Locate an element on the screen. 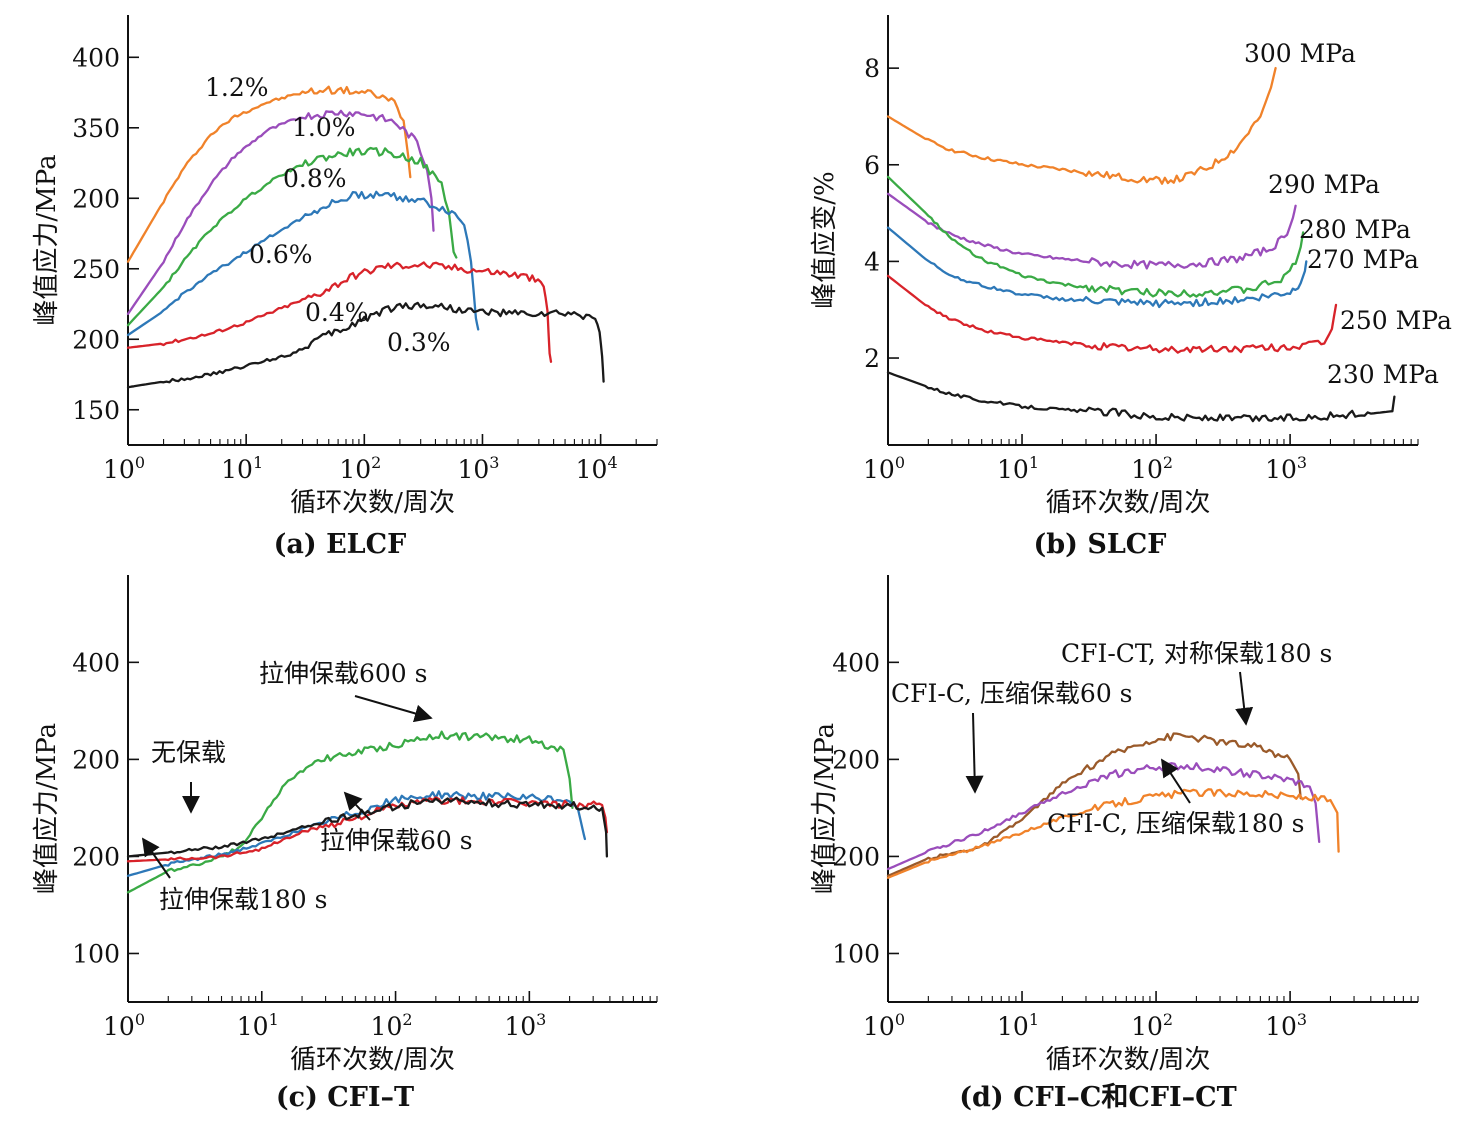  series-label: 280 MPa is located at coordinates (1355, 229).